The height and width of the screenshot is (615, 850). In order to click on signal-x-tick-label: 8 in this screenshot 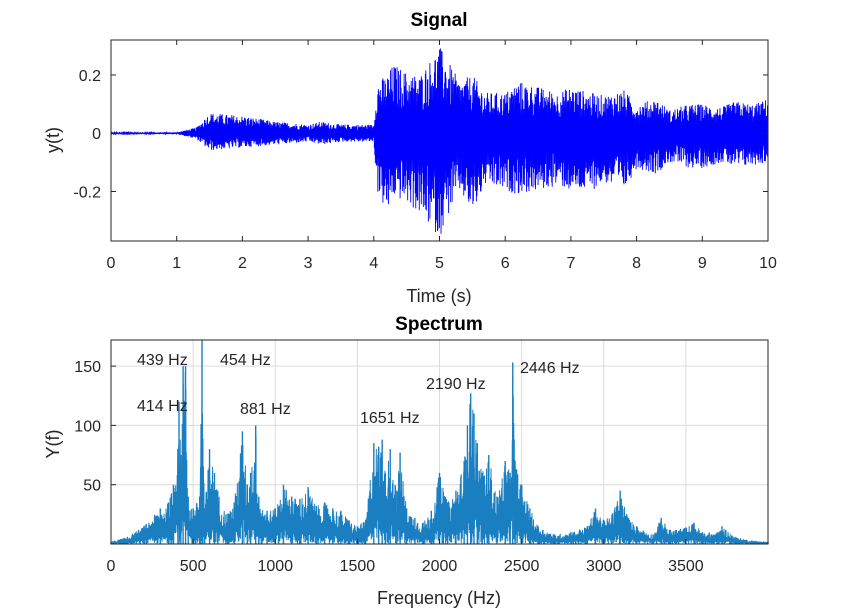, I will do `click(636, 263)`.